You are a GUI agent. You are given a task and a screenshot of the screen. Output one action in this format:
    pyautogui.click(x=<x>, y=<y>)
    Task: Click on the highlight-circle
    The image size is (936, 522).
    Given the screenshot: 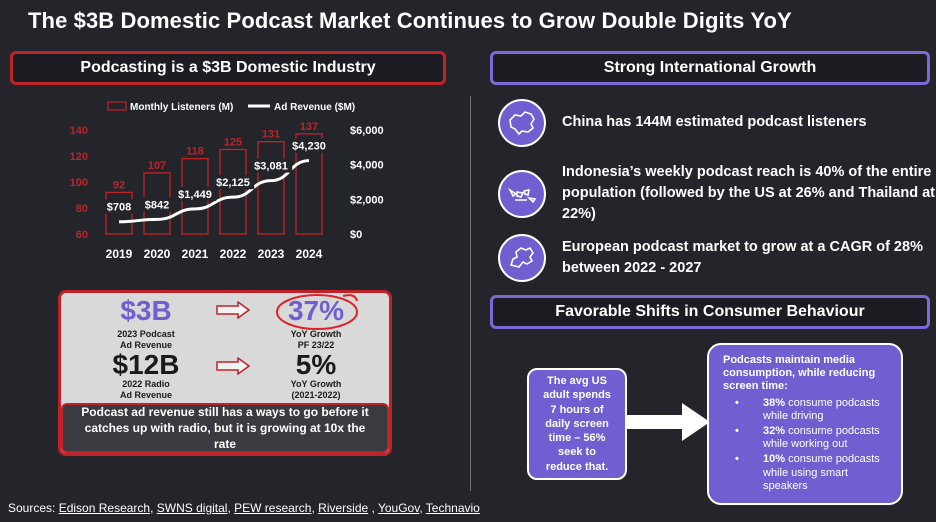 What is the action you would take?
    pyautogui.click(x=317, y=312)
    